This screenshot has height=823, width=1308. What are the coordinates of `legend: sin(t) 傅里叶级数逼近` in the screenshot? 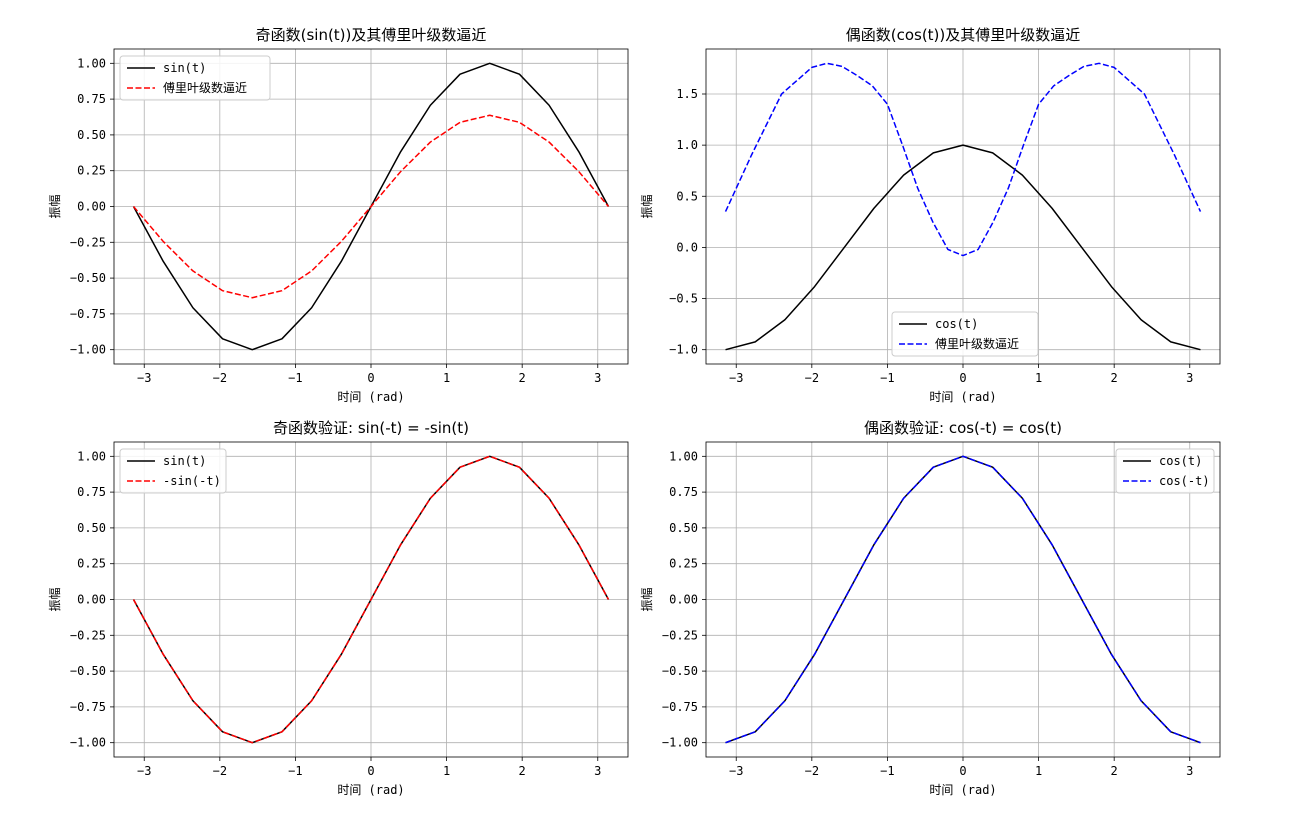 It's located at (195, 78).